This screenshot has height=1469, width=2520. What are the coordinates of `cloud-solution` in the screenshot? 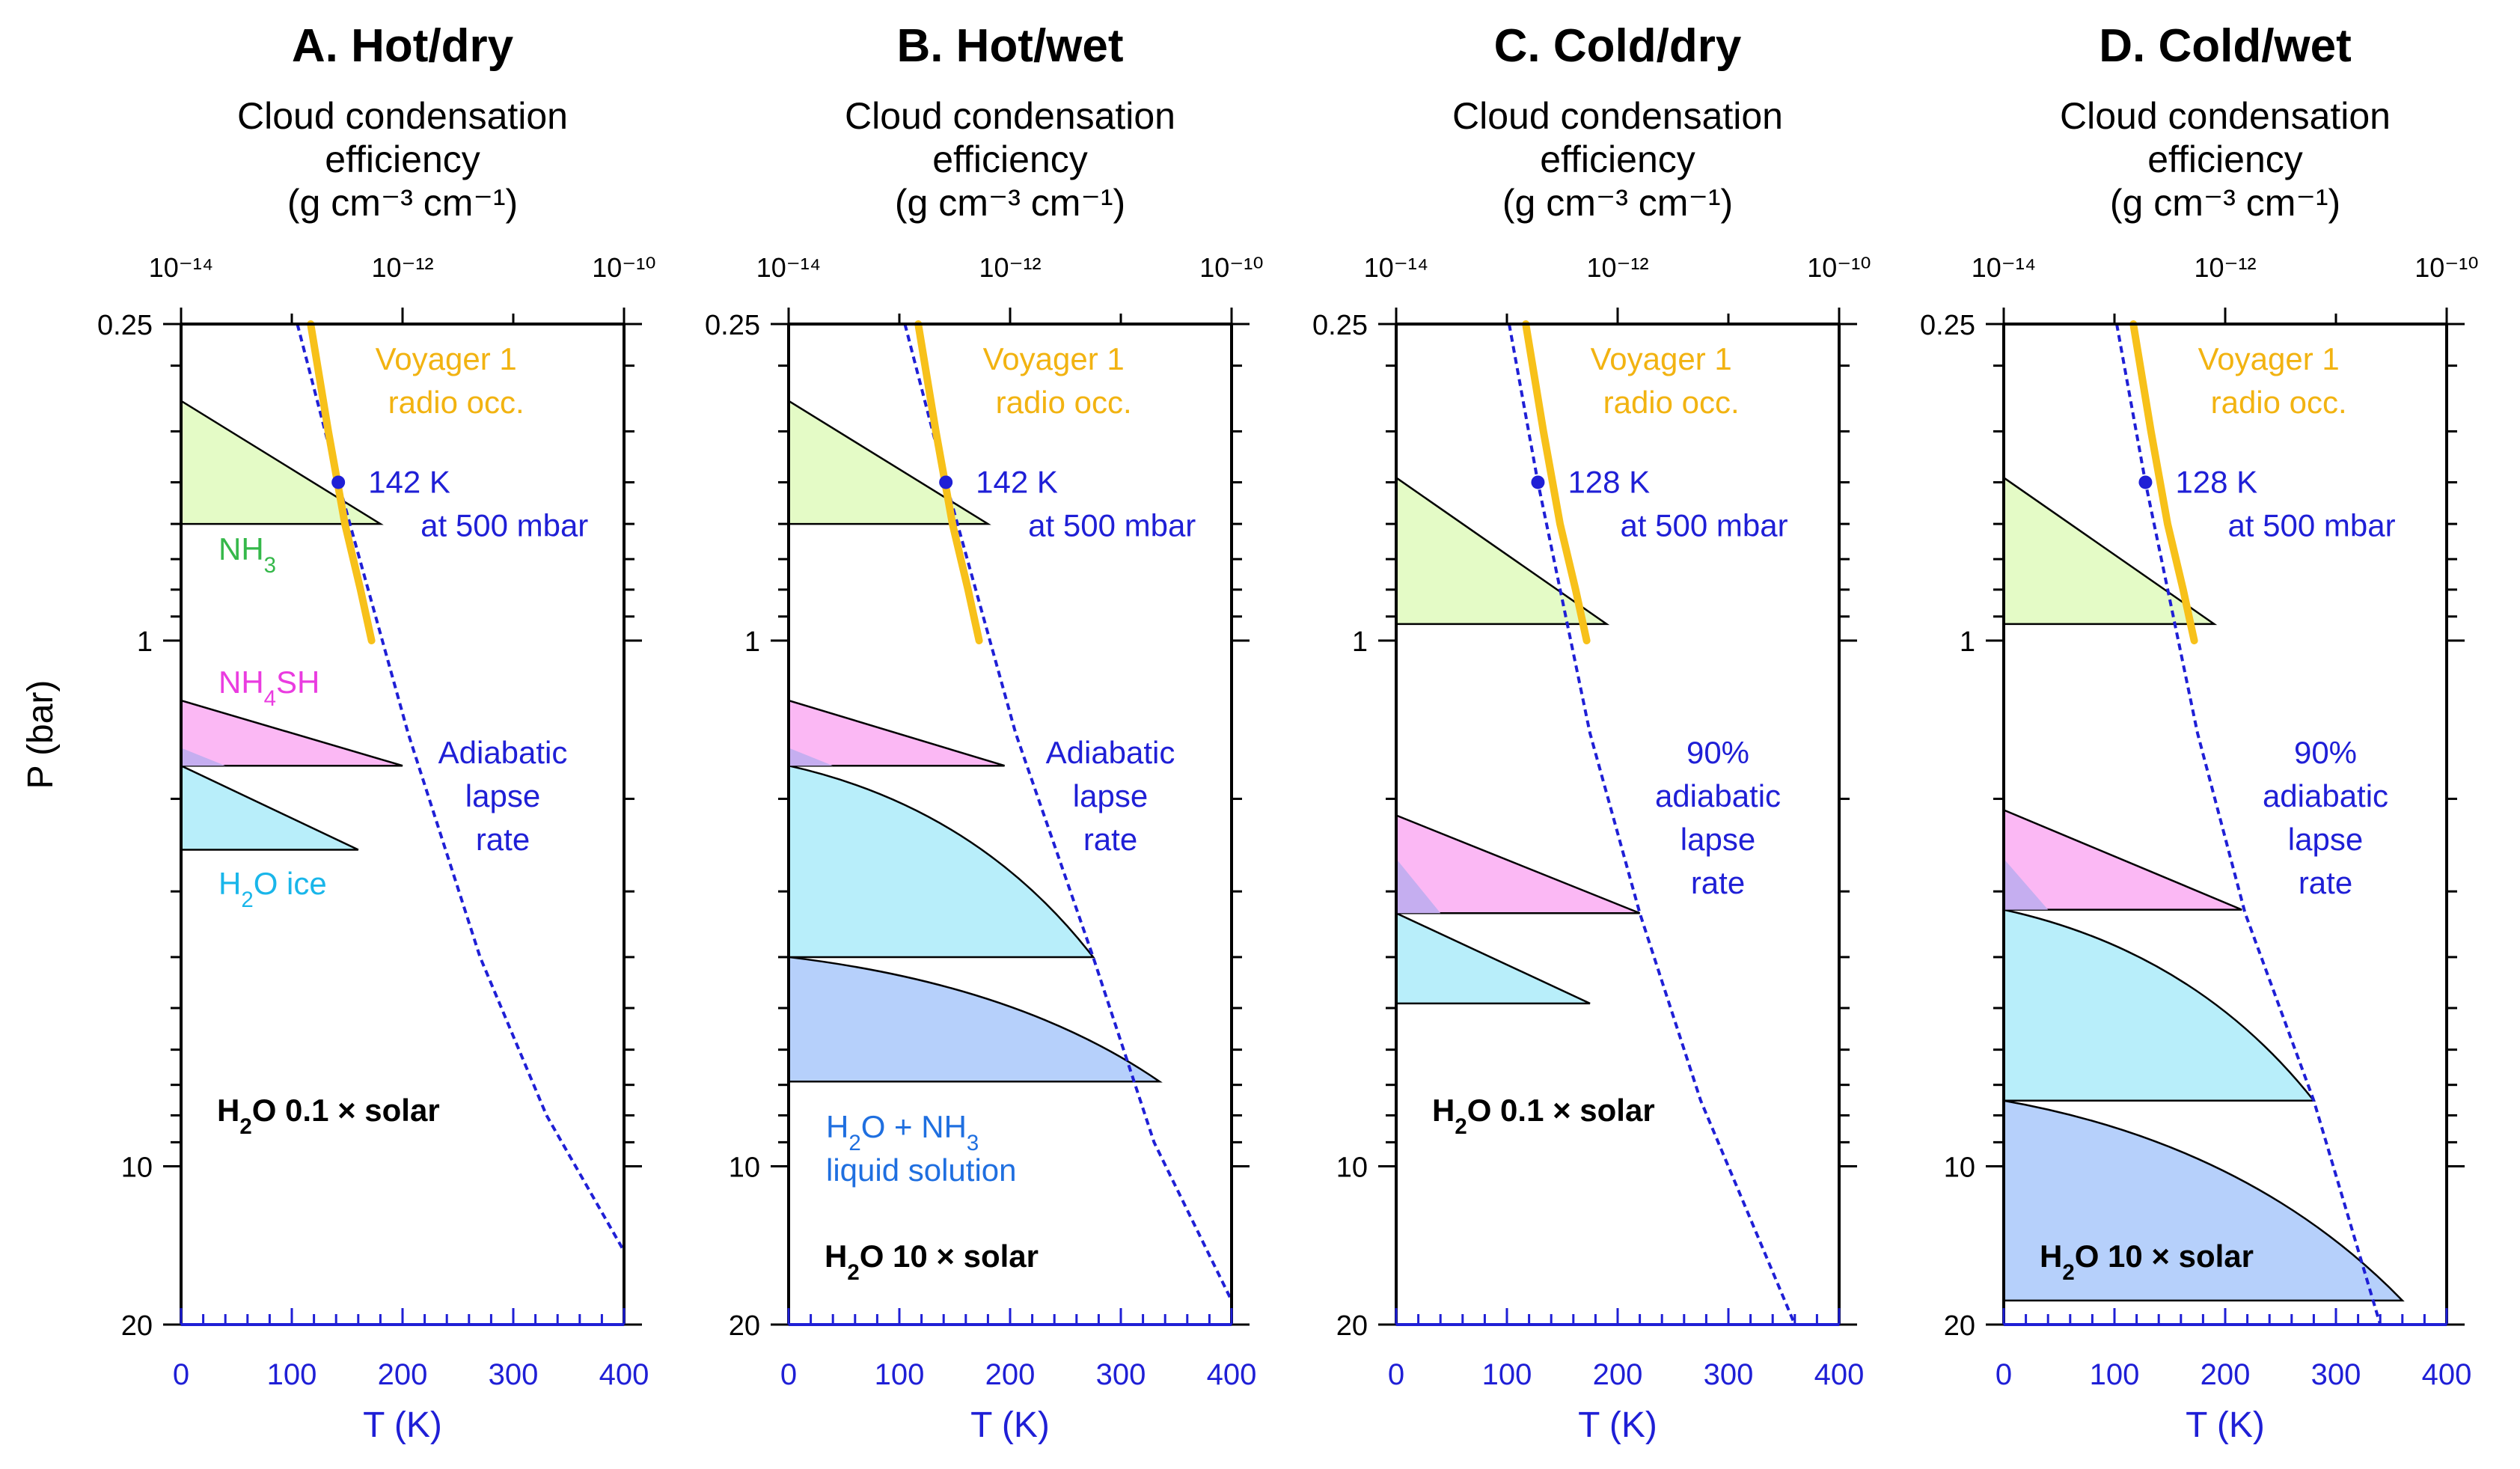 It's located at (2203, 1201).